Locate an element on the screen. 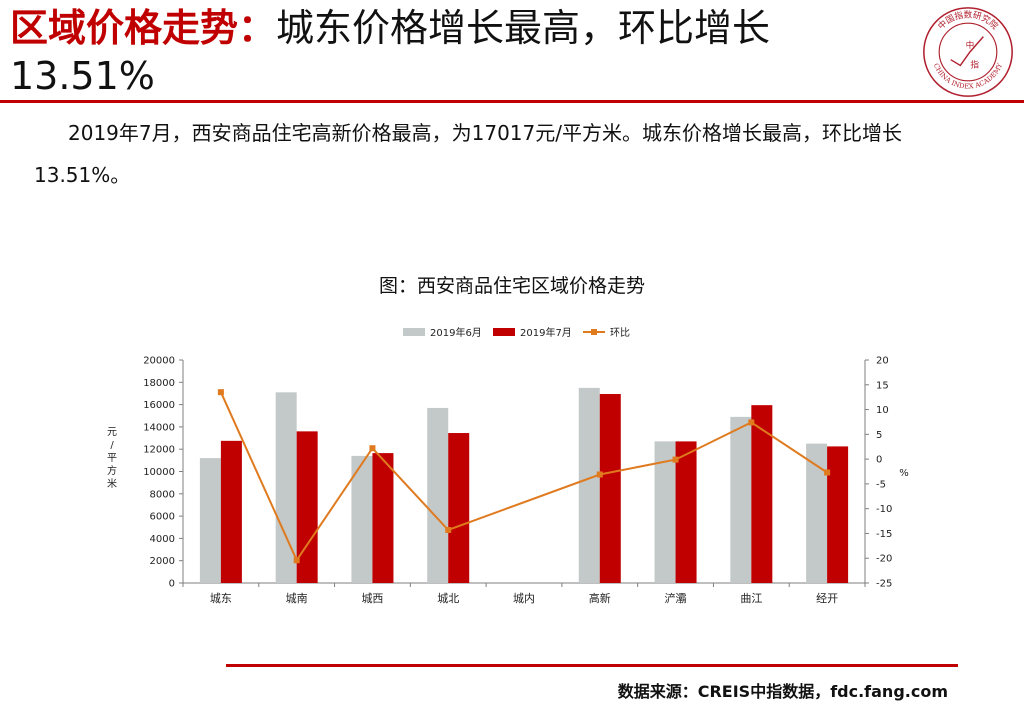 Image resolution: width=1024 pixels, height=709 pixels. y-tick-label: 6000 is located at coordinates (162, 517).